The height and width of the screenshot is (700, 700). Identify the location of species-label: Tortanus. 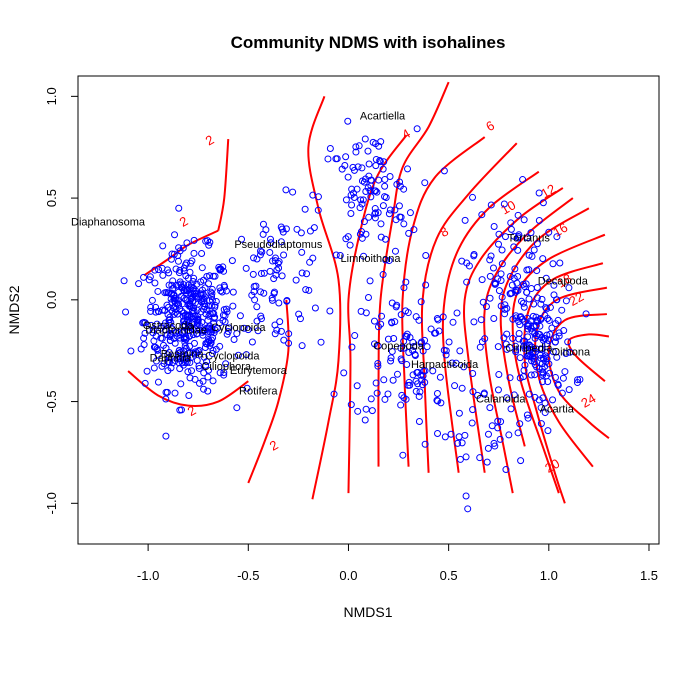
(529, 239).